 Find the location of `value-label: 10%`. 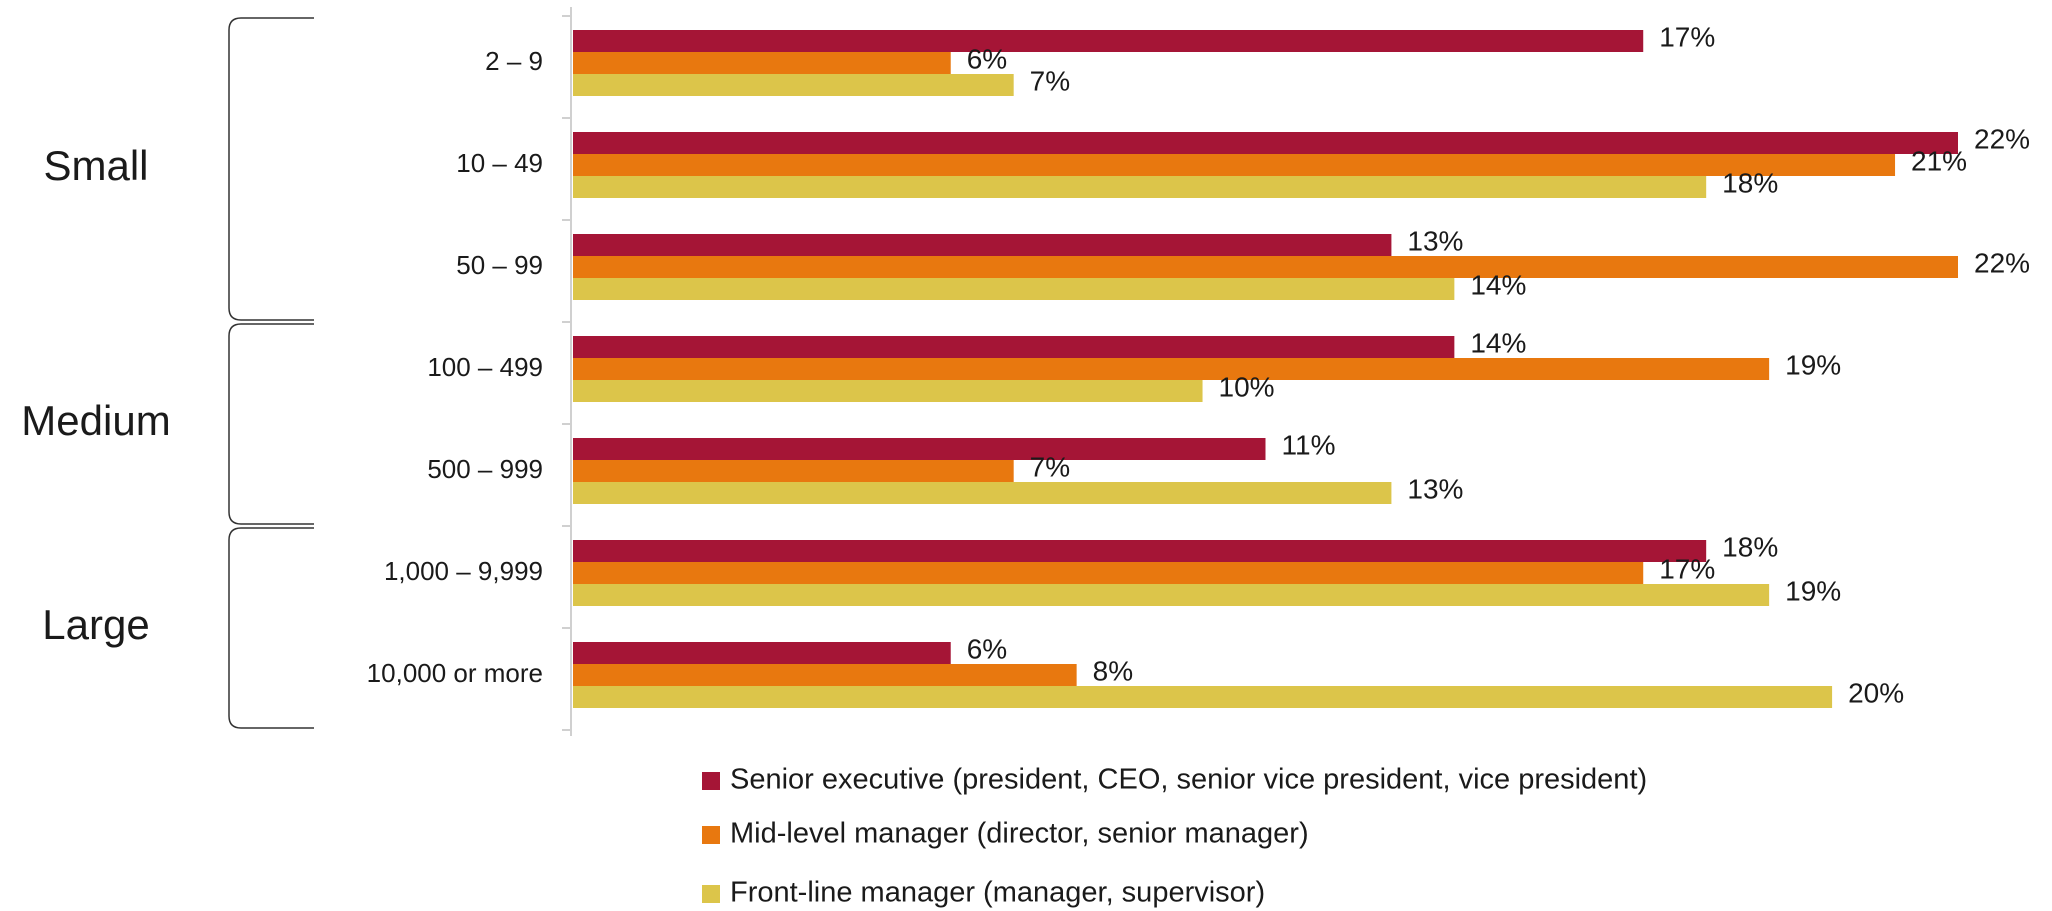

value-label: 10% is located at coordinates (1247, 386).